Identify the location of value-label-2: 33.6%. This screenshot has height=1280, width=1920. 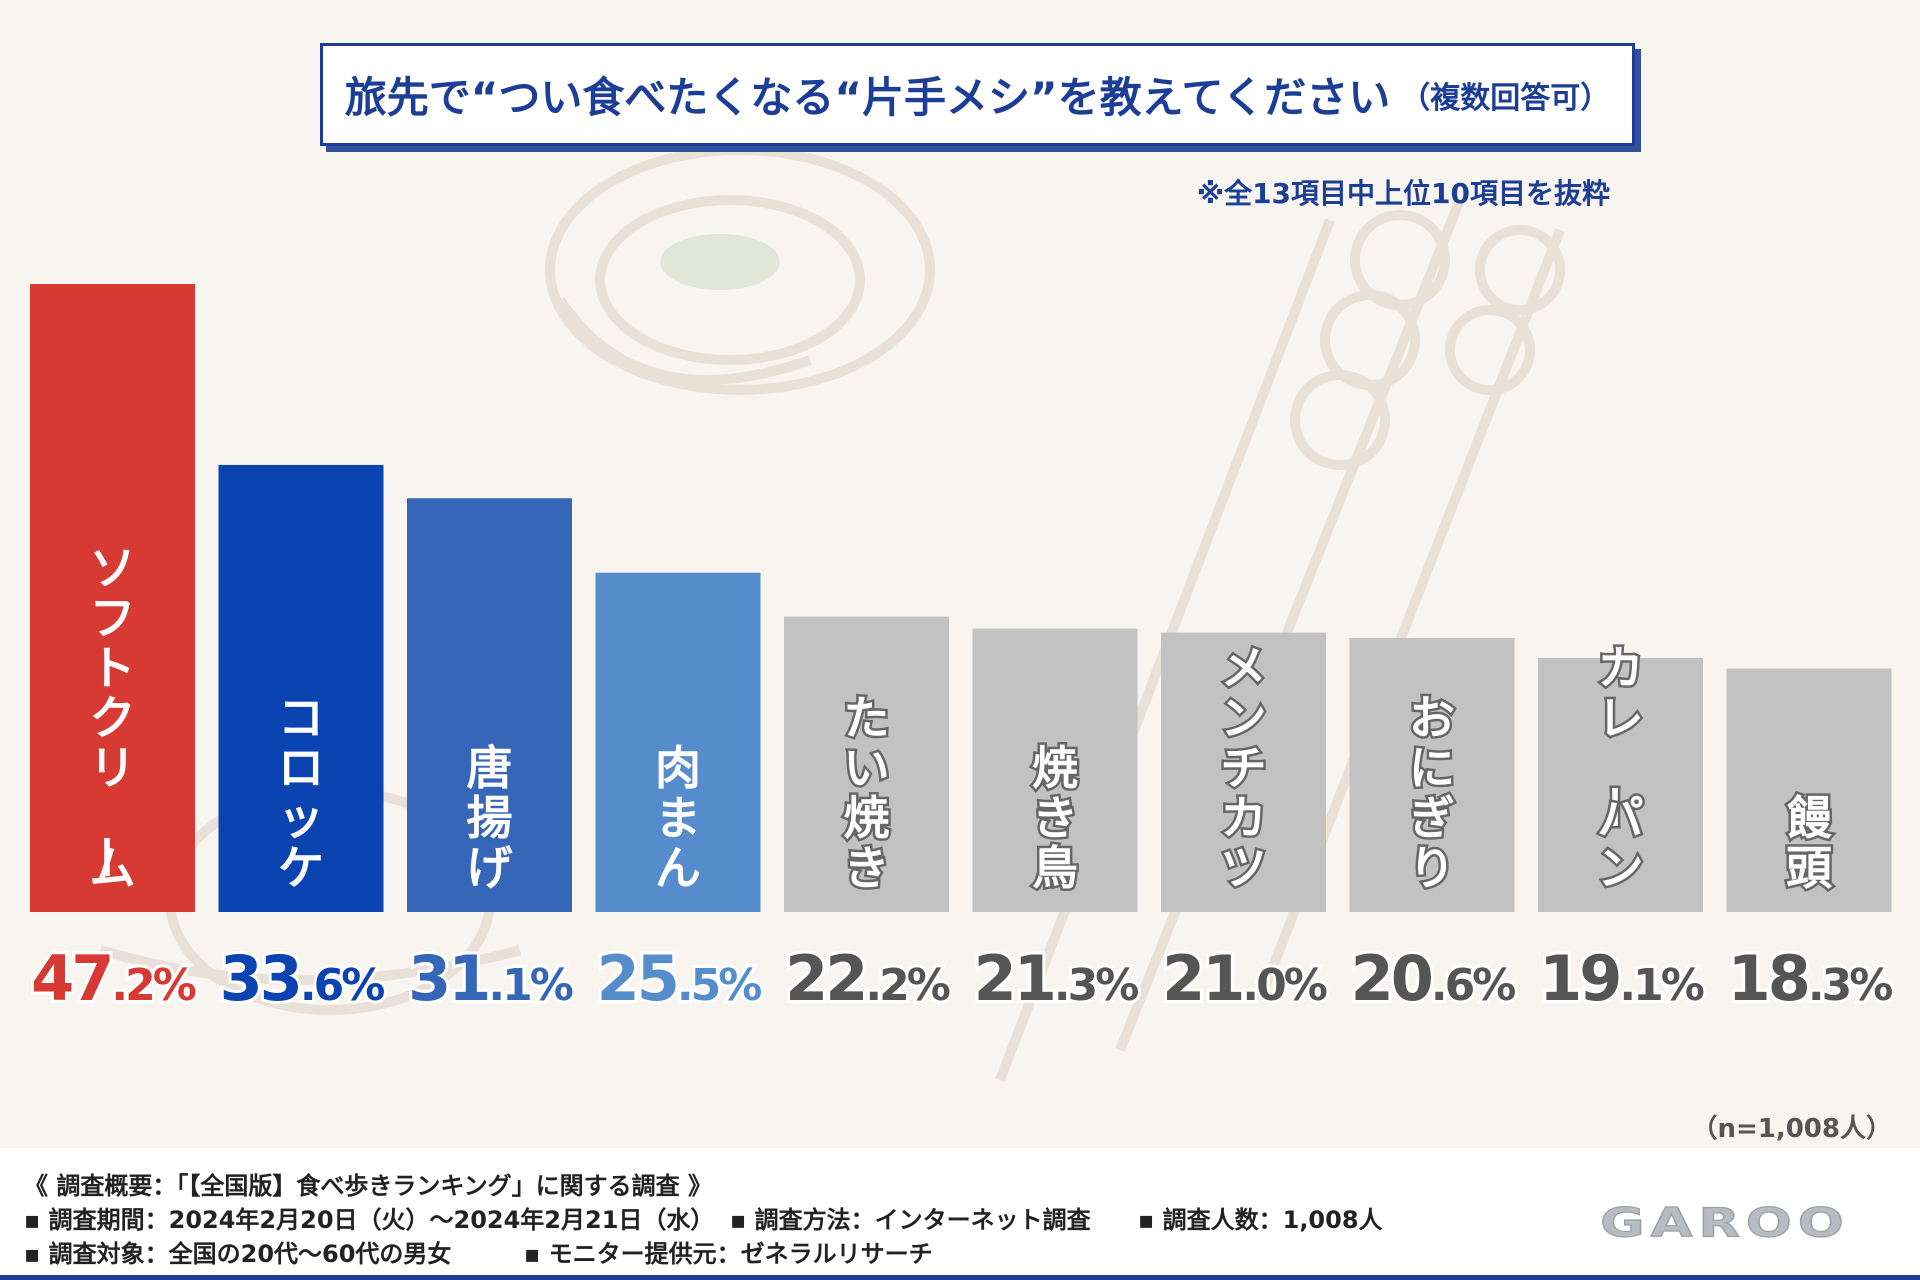
(302, 978).